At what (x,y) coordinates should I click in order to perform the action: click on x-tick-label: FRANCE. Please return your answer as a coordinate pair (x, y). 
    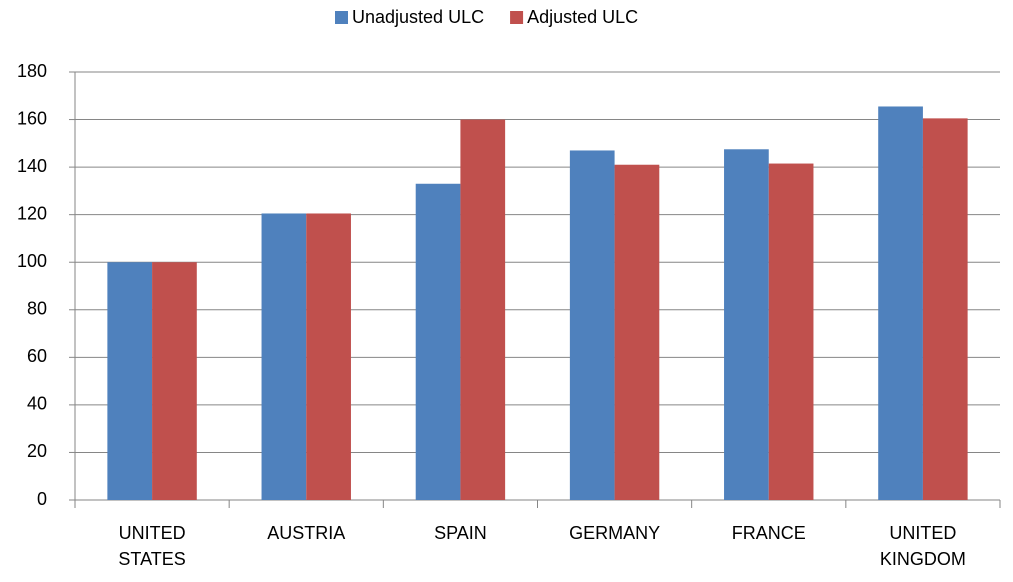
    Looking at the image, I should click on (768, 533).